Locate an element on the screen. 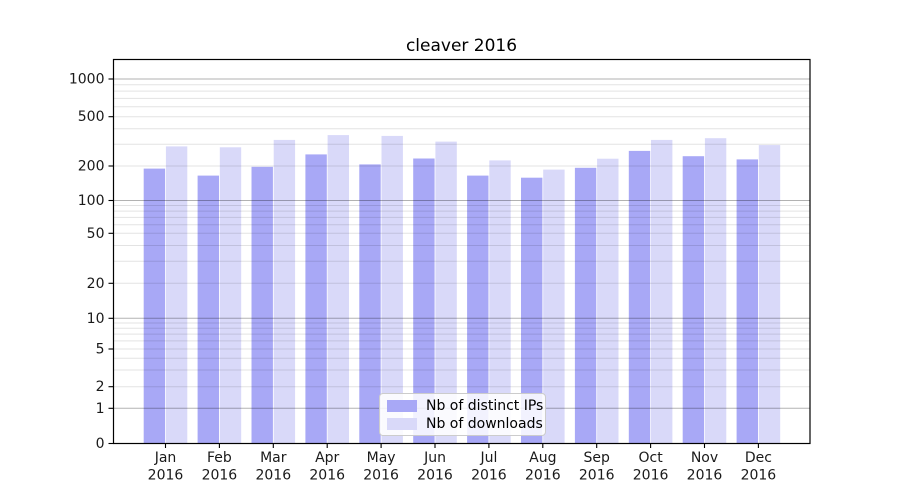 The image size is (900, 500). bar-nb-of-downloads-oct-2016 is located at coordinates (662, 291).